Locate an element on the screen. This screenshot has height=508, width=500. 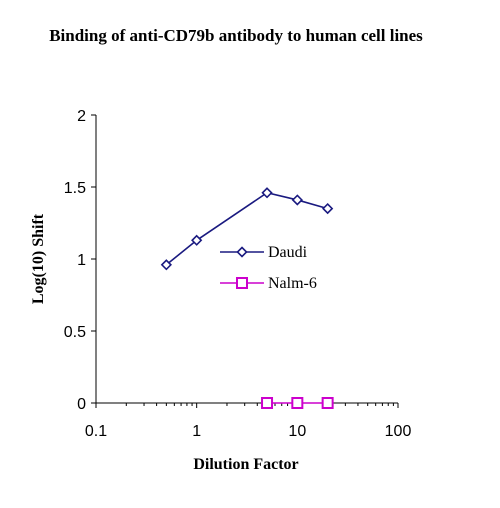
x-ticks: 0.1 1 10 100 is located at coordinates (248, 421).